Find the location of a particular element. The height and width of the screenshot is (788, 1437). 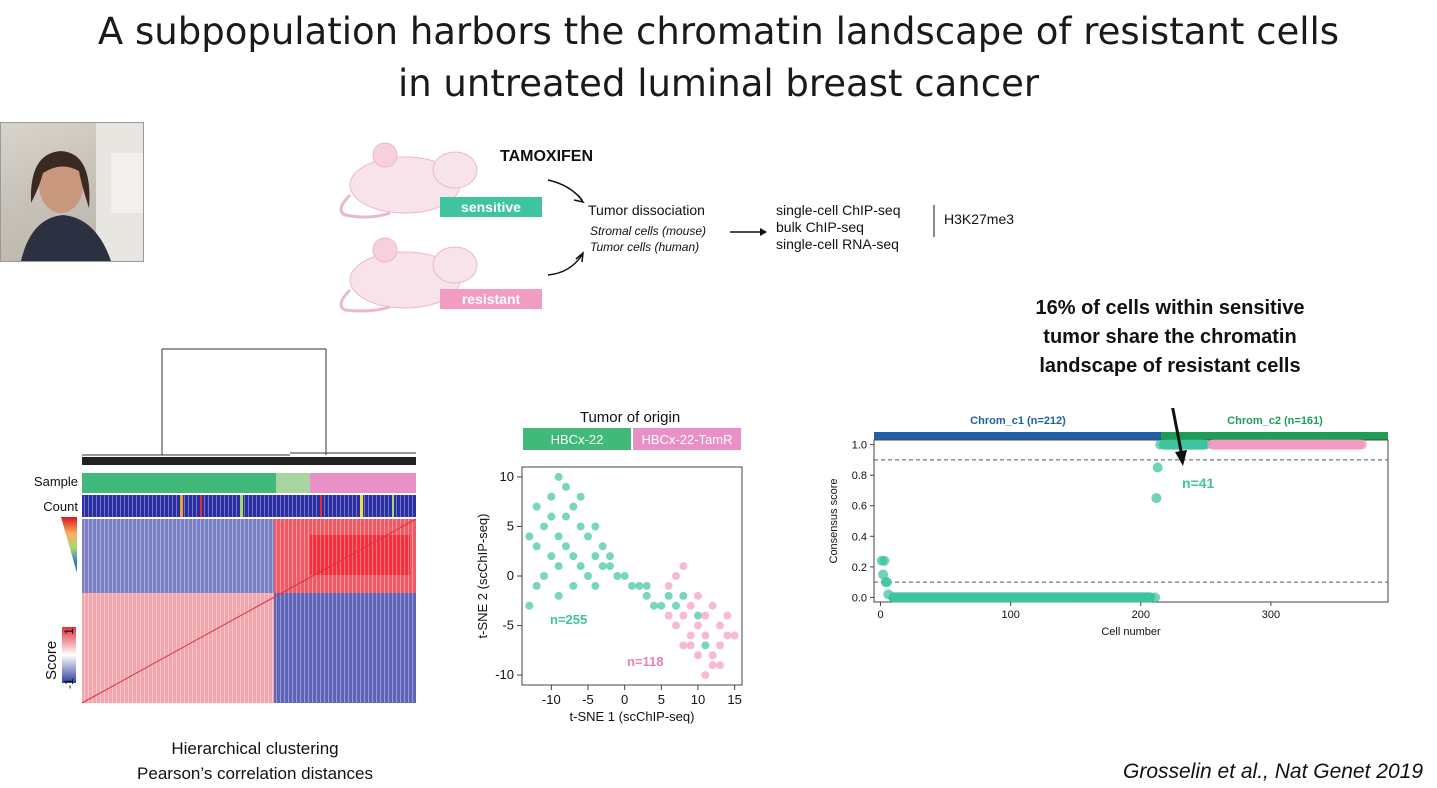

score-max: 1 is located at coordinates (69, 631).